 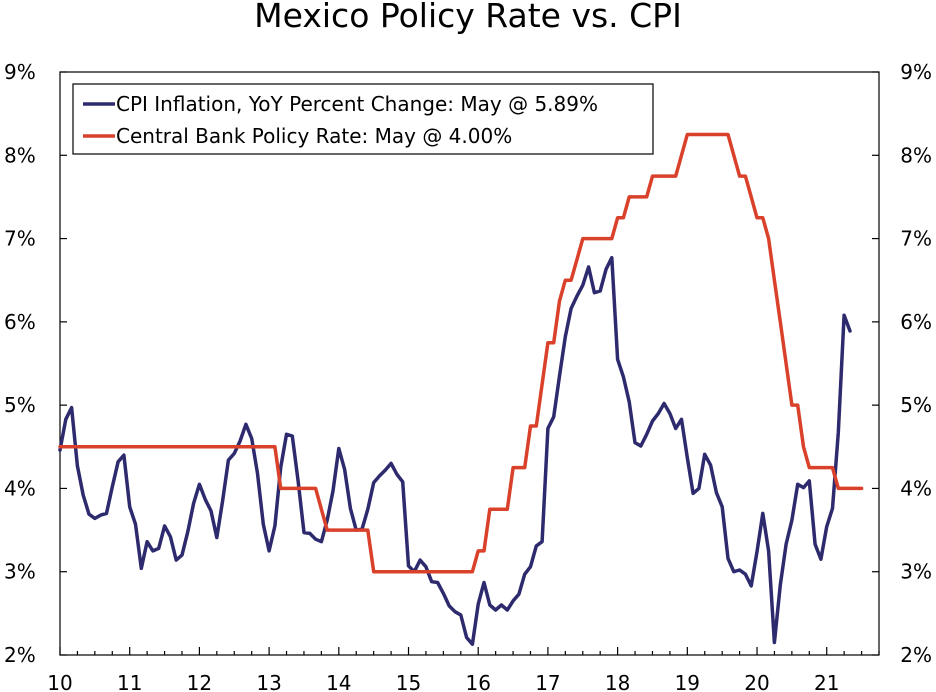 I want to click on chart-title: Mexico Policy Rate vs. CPI, so click(x=468, y=17).